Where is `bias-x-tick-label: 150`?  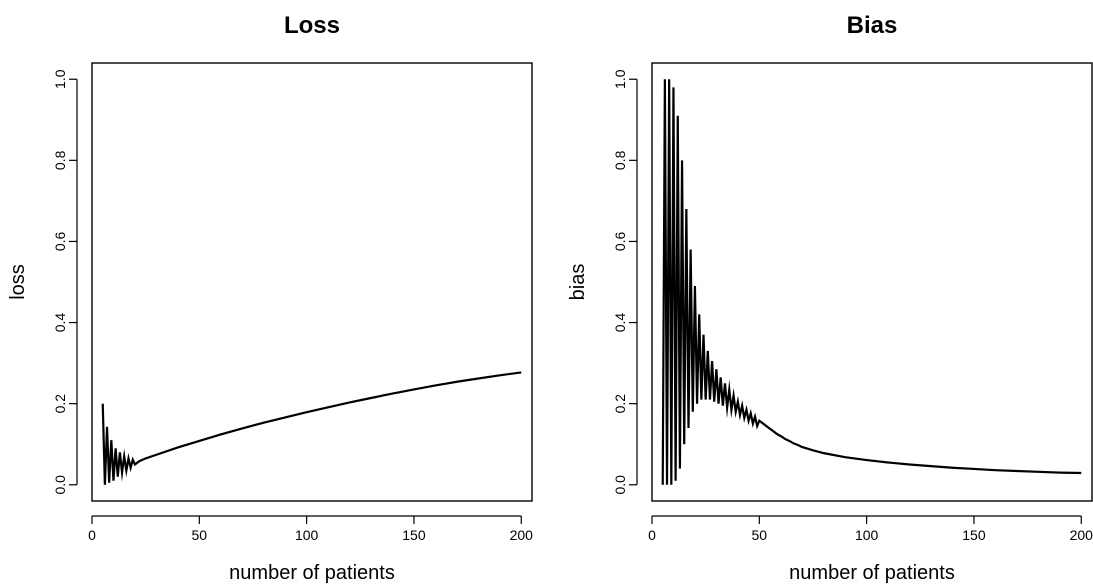
bias-x-tick-label: 150 is located at coordinates (974, 535).